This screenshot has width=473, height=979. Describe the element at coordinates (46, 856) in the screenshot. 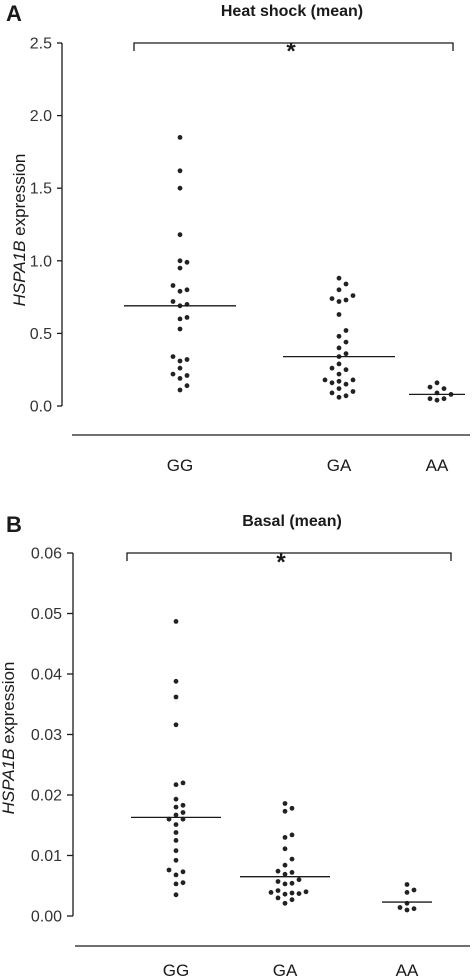

I see `panel-b-y-tick-label: 0.01` at that location.